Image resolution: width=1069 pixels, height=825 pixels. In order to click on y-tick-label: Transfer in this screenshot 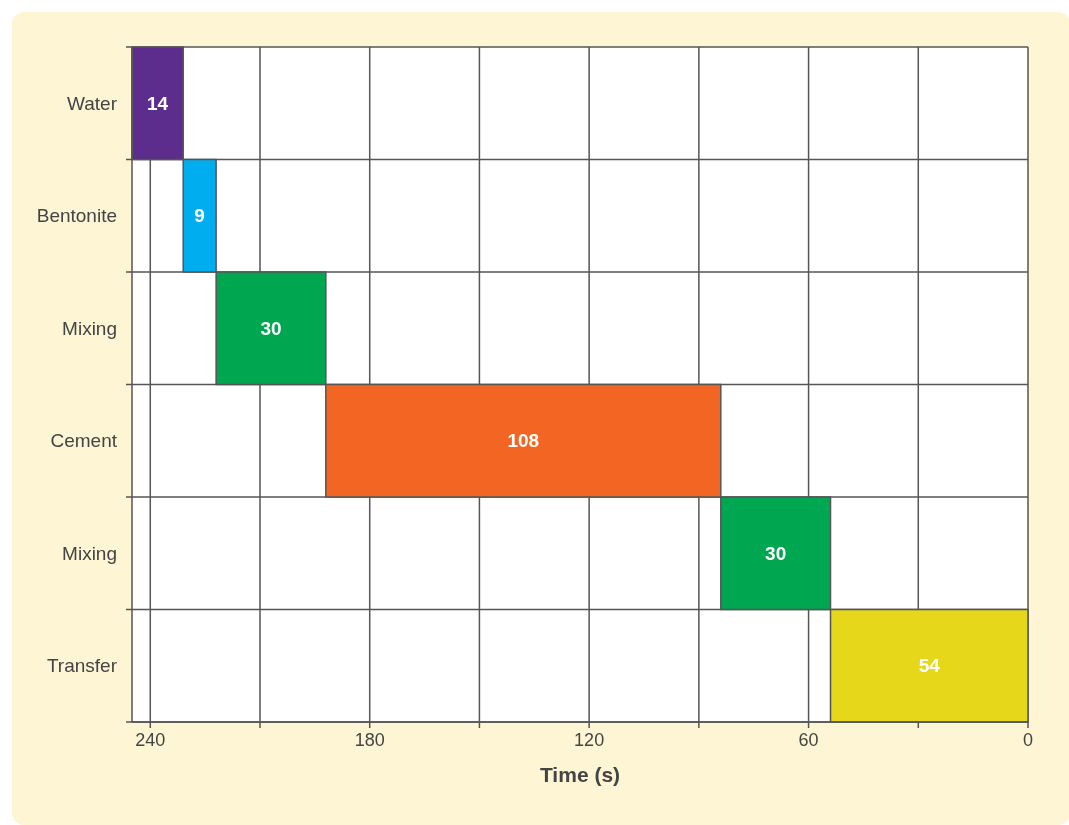, I will do `click(82, 666)`.